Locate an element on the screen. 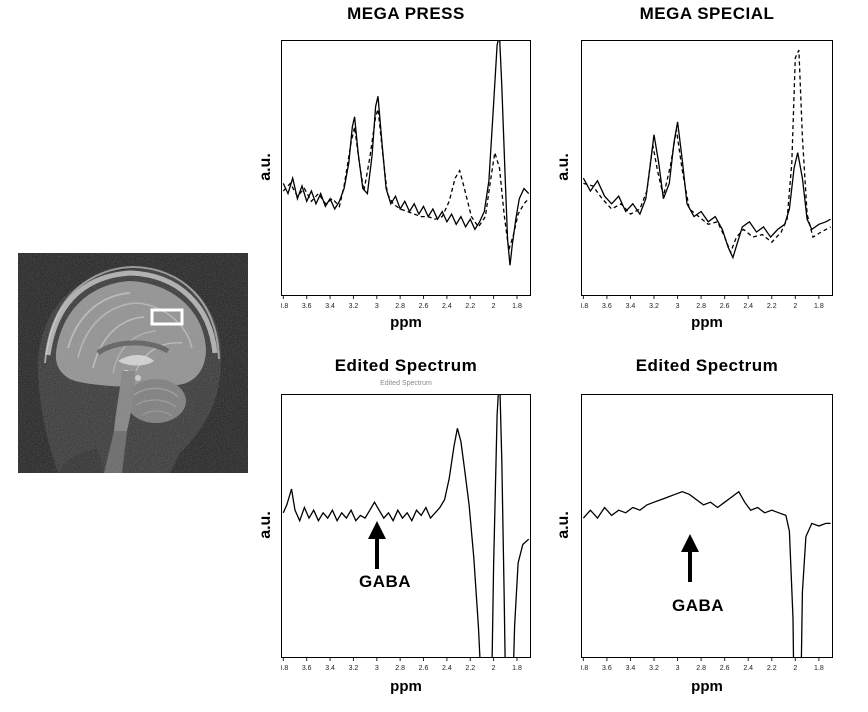 The image size is (868, 712). panel-title-edited-spectrum-right: Edited Spectrum is located at coordinates (707, 365).